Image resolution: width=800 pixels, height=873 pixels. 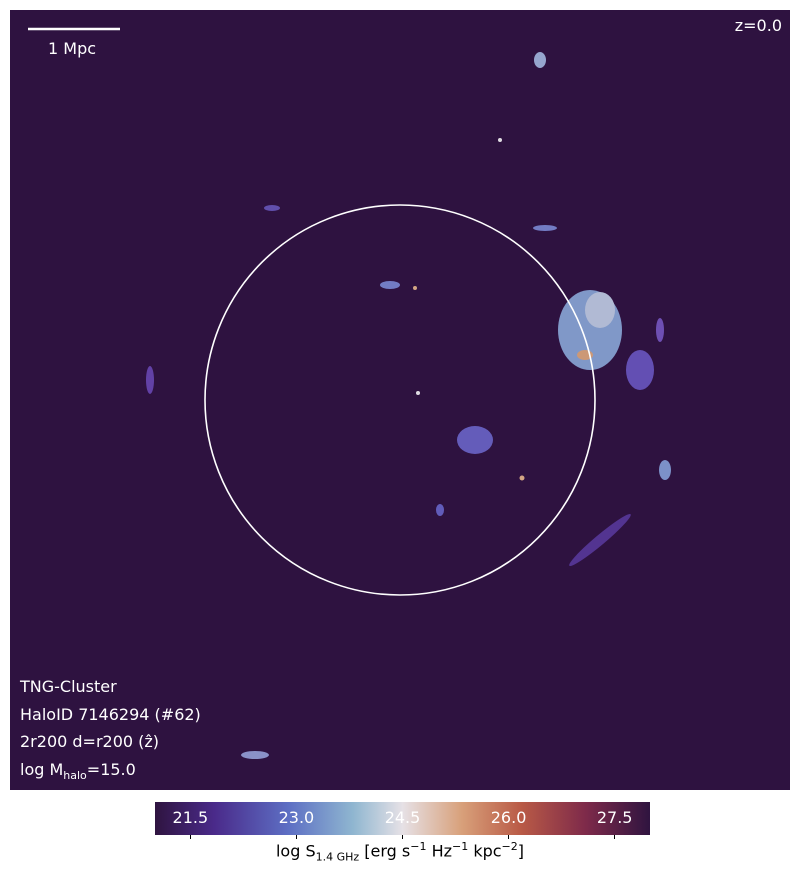 I want to click on colorbar-tick-label: 26.0, so click(x=508, y=817).